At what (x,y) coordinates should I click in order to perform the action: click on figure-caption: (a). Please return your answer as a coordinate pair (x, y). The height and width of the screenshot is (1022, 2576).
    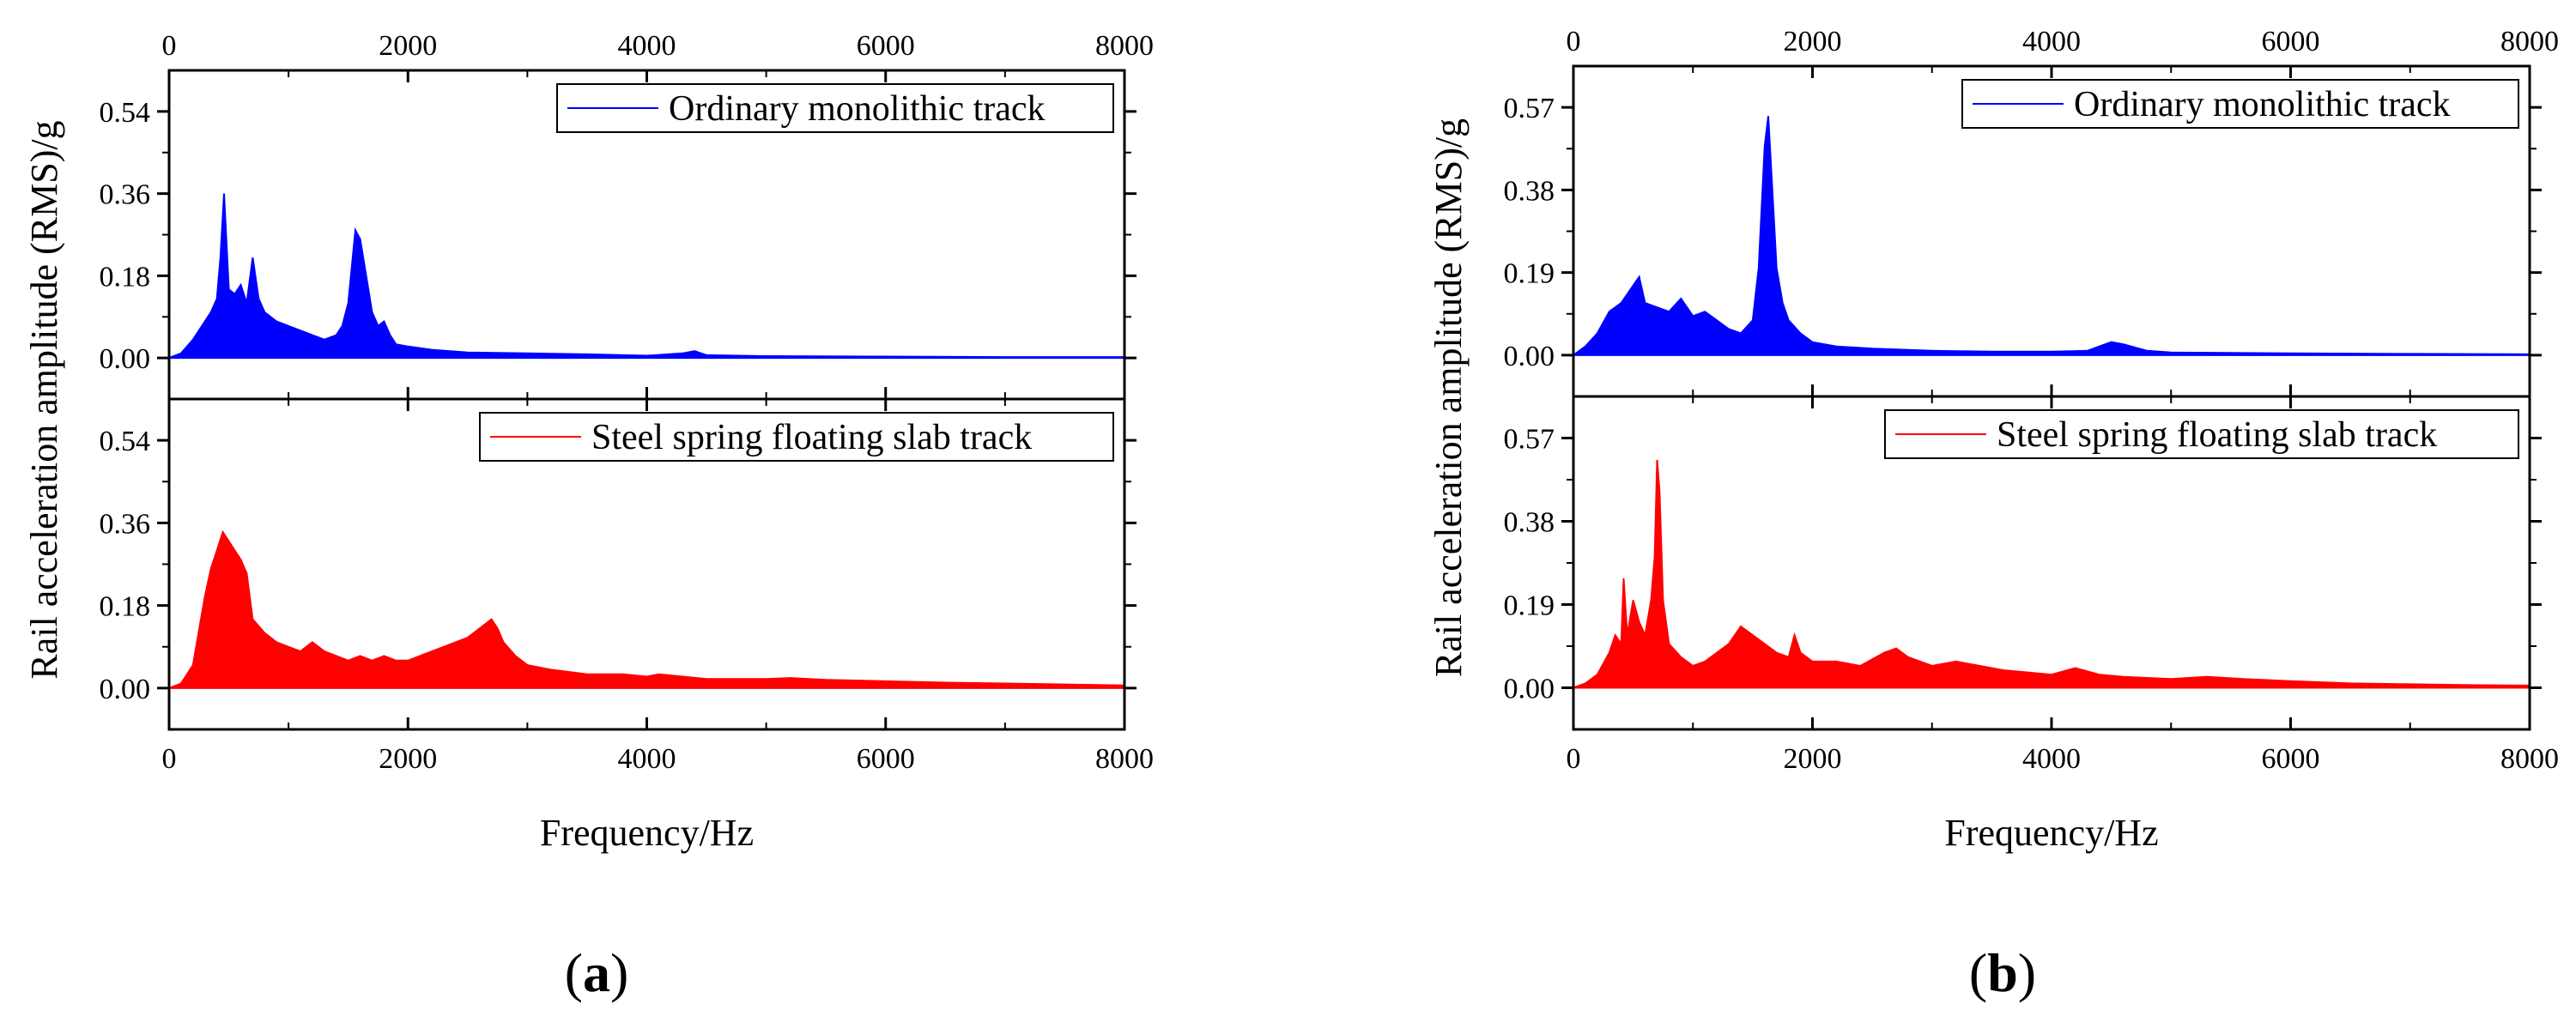
    Looking at the image, I should click on (597, 972).